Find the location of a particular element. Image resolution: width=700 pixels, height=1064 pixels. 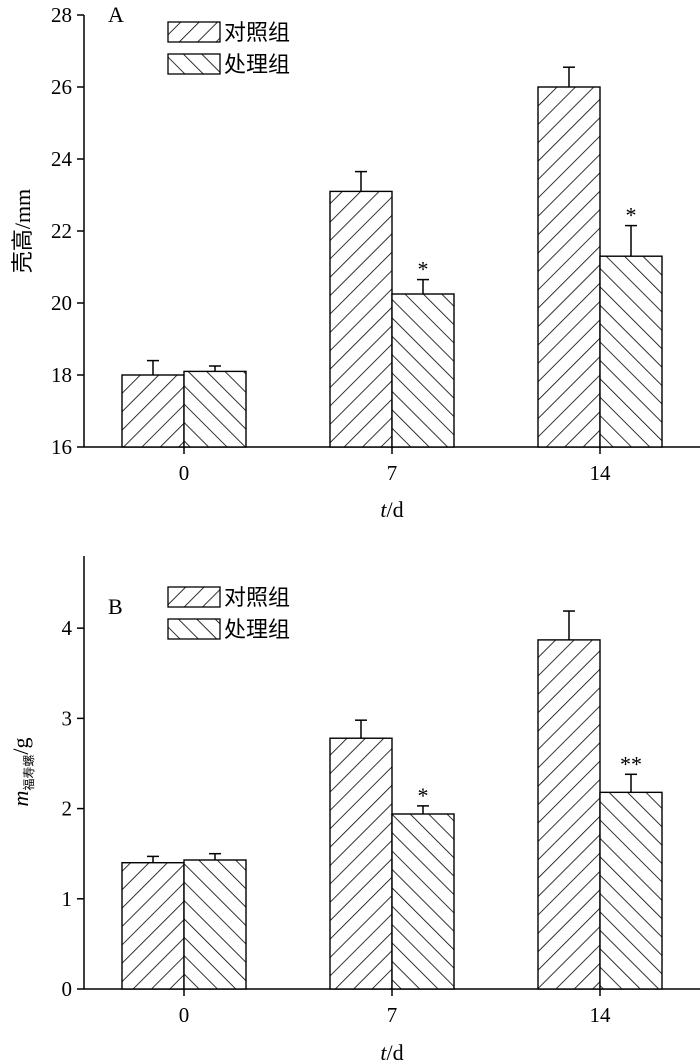

y-tick-label: 4 is located at coordinates (67, 628).